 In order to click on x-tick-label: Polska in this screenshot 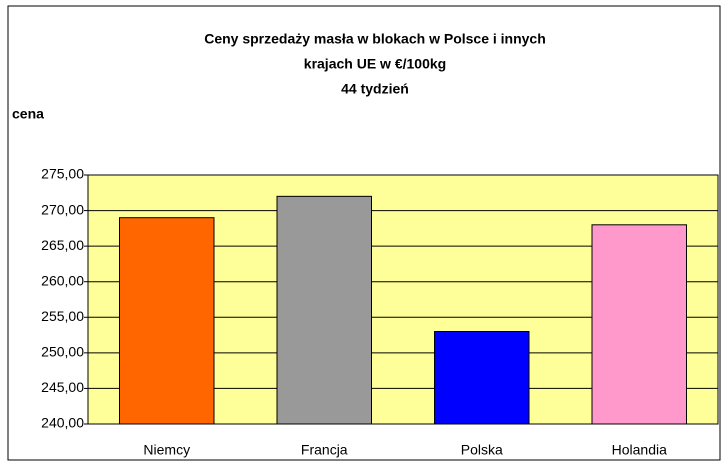, I will do `click(482, 450)`.